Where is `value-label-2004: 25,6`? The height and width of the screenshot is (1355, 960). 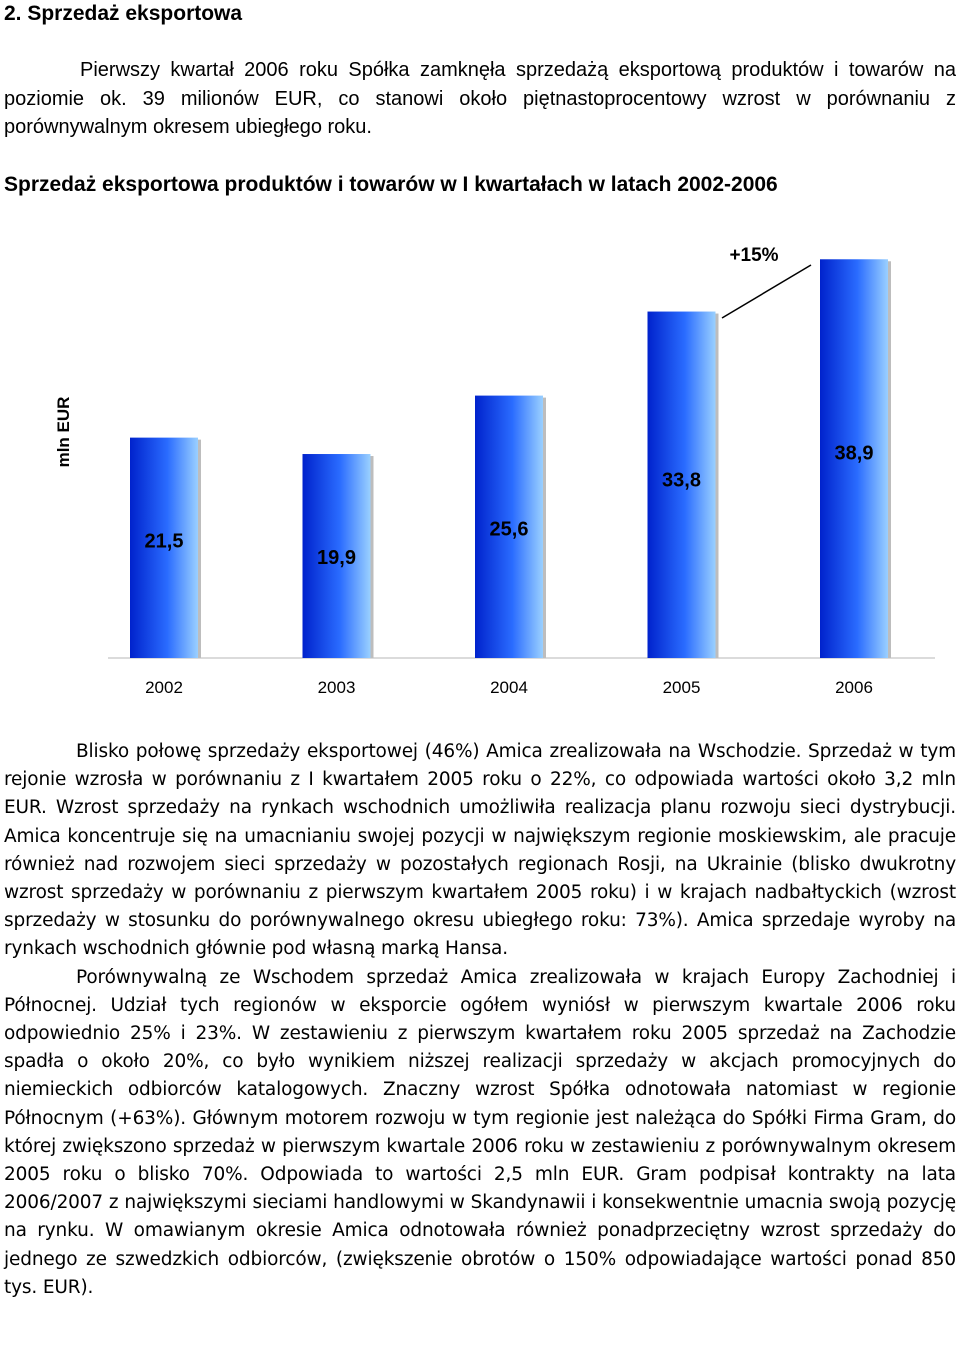 value-label-2004: 25,6 is located at coordinates (509, 530).